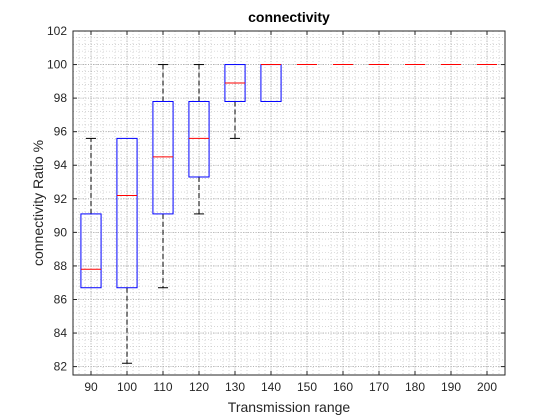 Image resolution: width=560 pixels, height=420 pixels. I want to click on chart-title: connectivity, so click(289, 17).